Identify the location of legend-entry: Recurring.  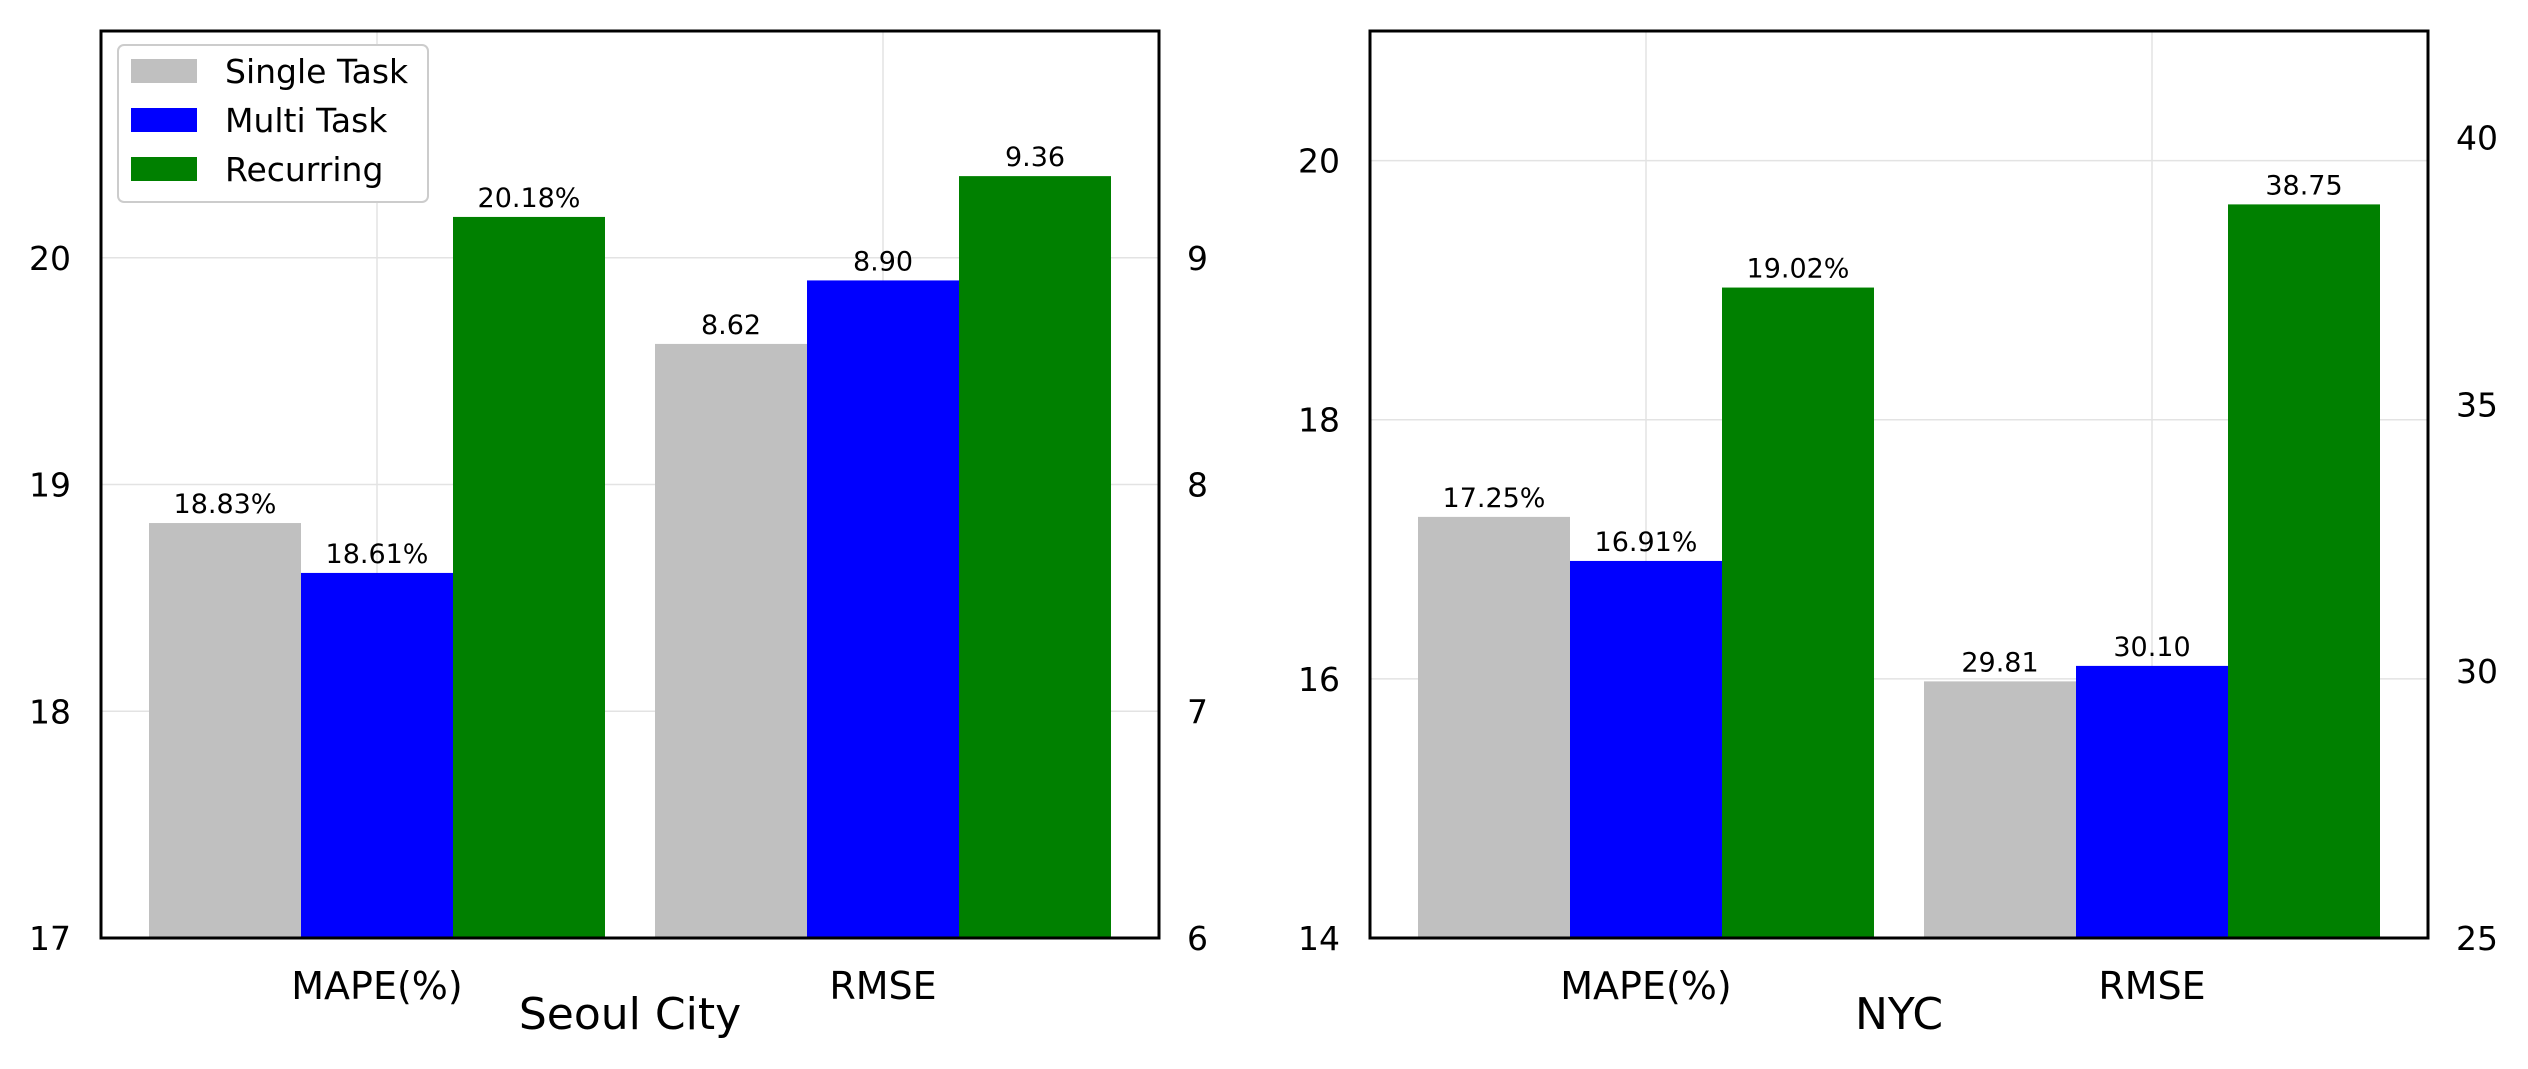
(304, 169).